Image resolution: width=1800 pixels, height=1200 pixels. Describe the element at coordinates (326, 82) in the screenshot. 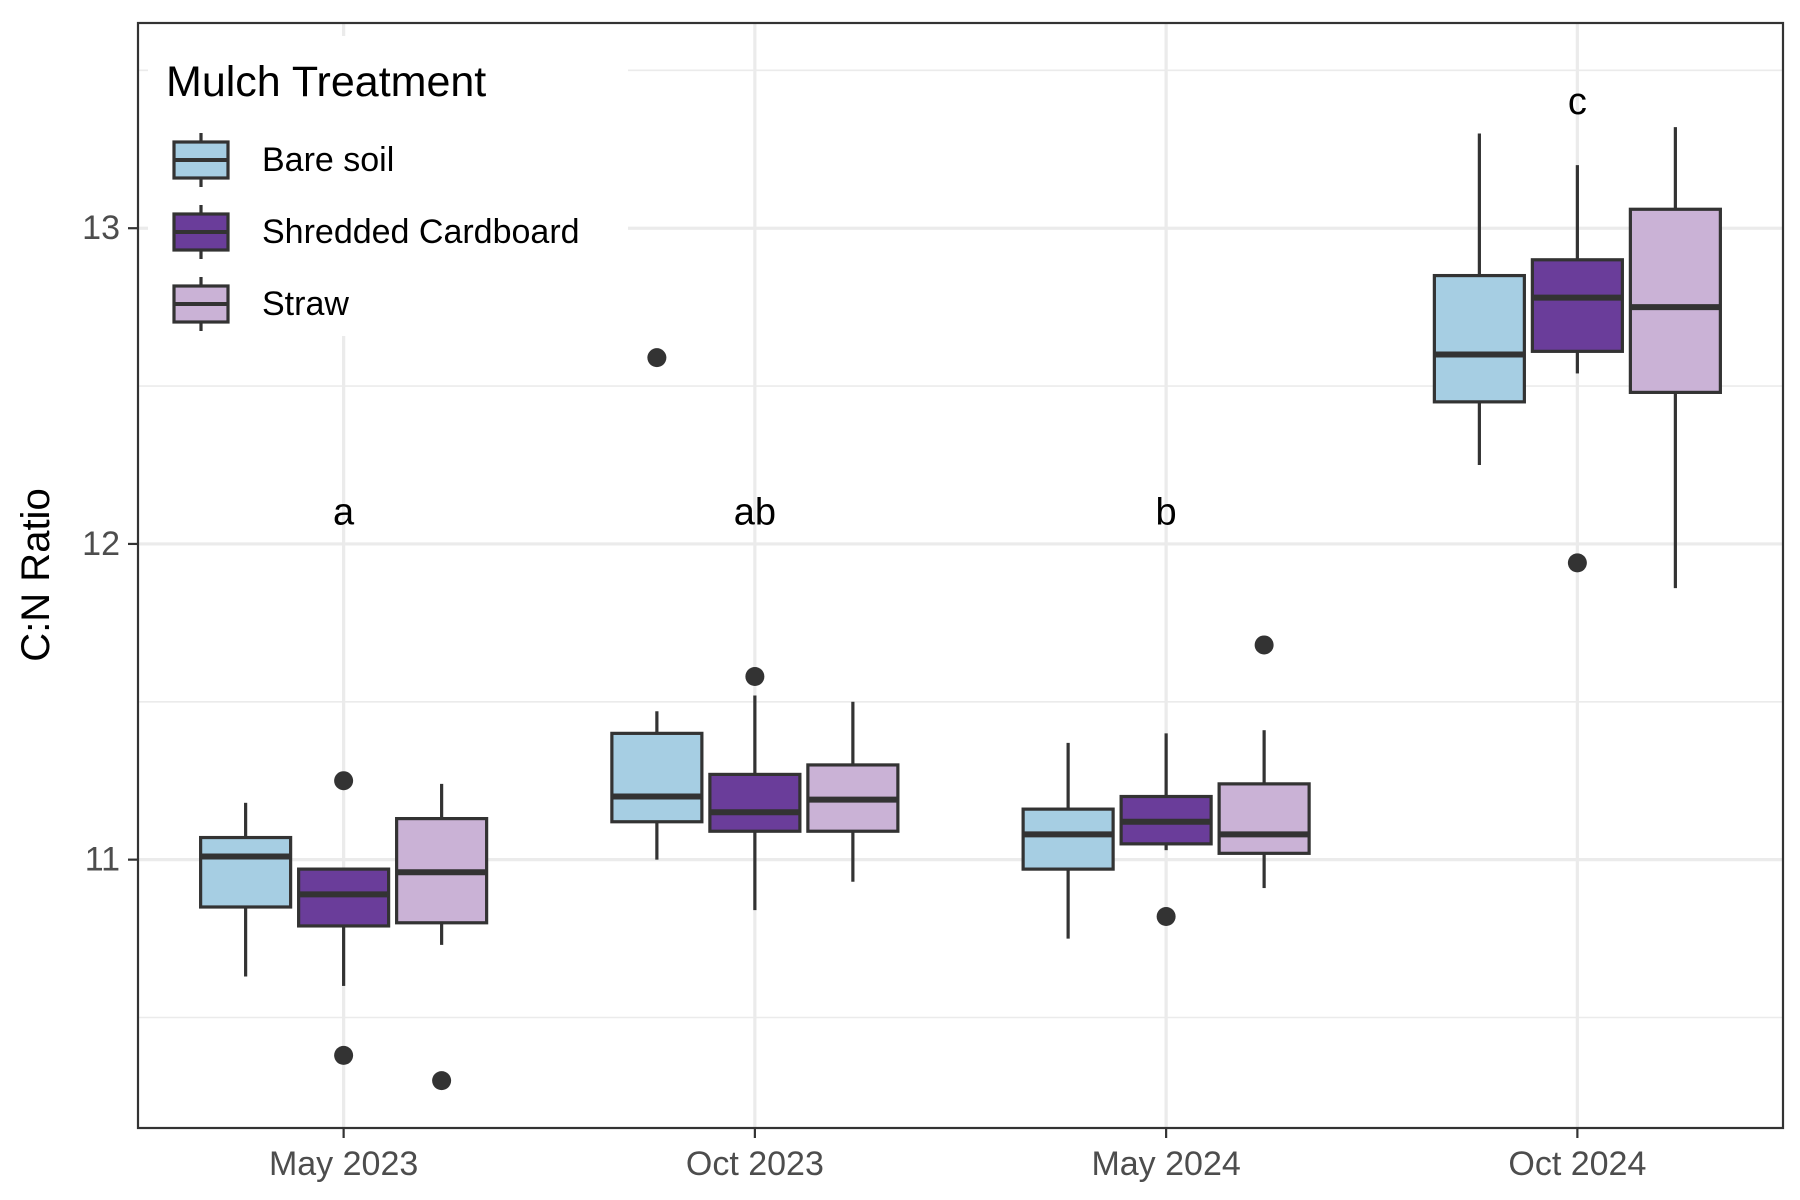

I see `legend-title: Mulch Treatment` at that location.